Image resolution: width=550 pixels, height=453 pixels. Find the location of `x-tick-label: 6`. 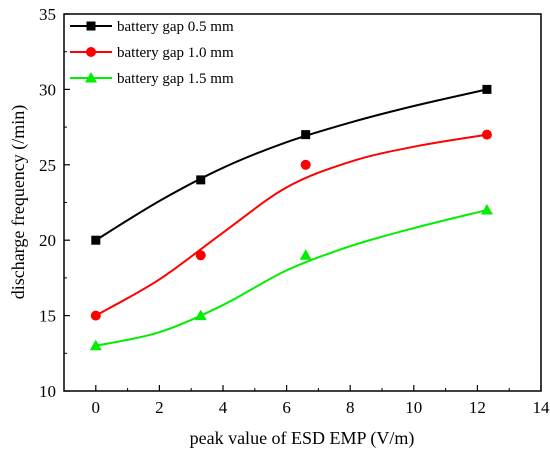

x-tick-label: 6 is located at coordinates (286, 407).